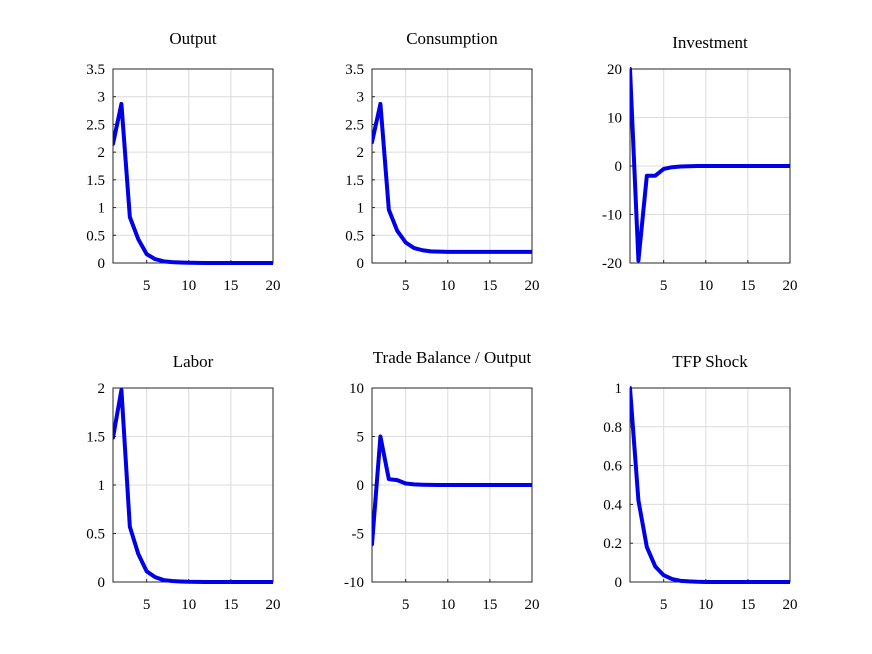  I want to click on chart-title: Trade Balance / Output, so click(452, 357).